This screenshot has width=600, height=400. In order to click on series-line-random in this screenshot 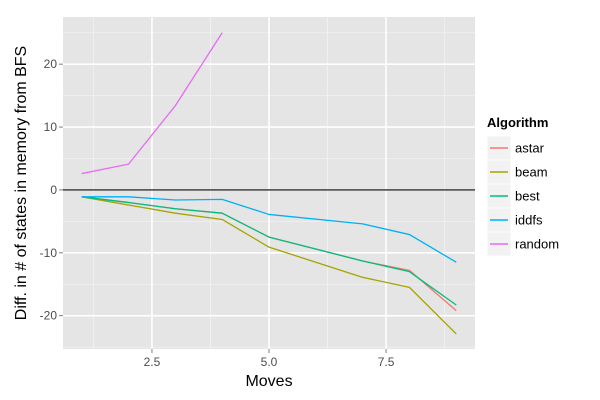, I will do `click(152, 103)`.